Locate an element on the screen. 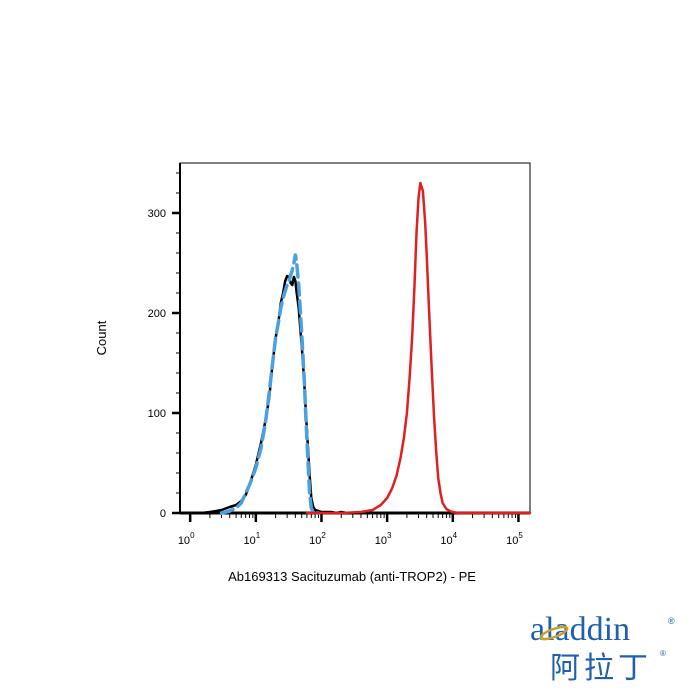 This screenshot has width=700, height=700. x-tick-label: 10¹ is located at coordinates (251, 539).